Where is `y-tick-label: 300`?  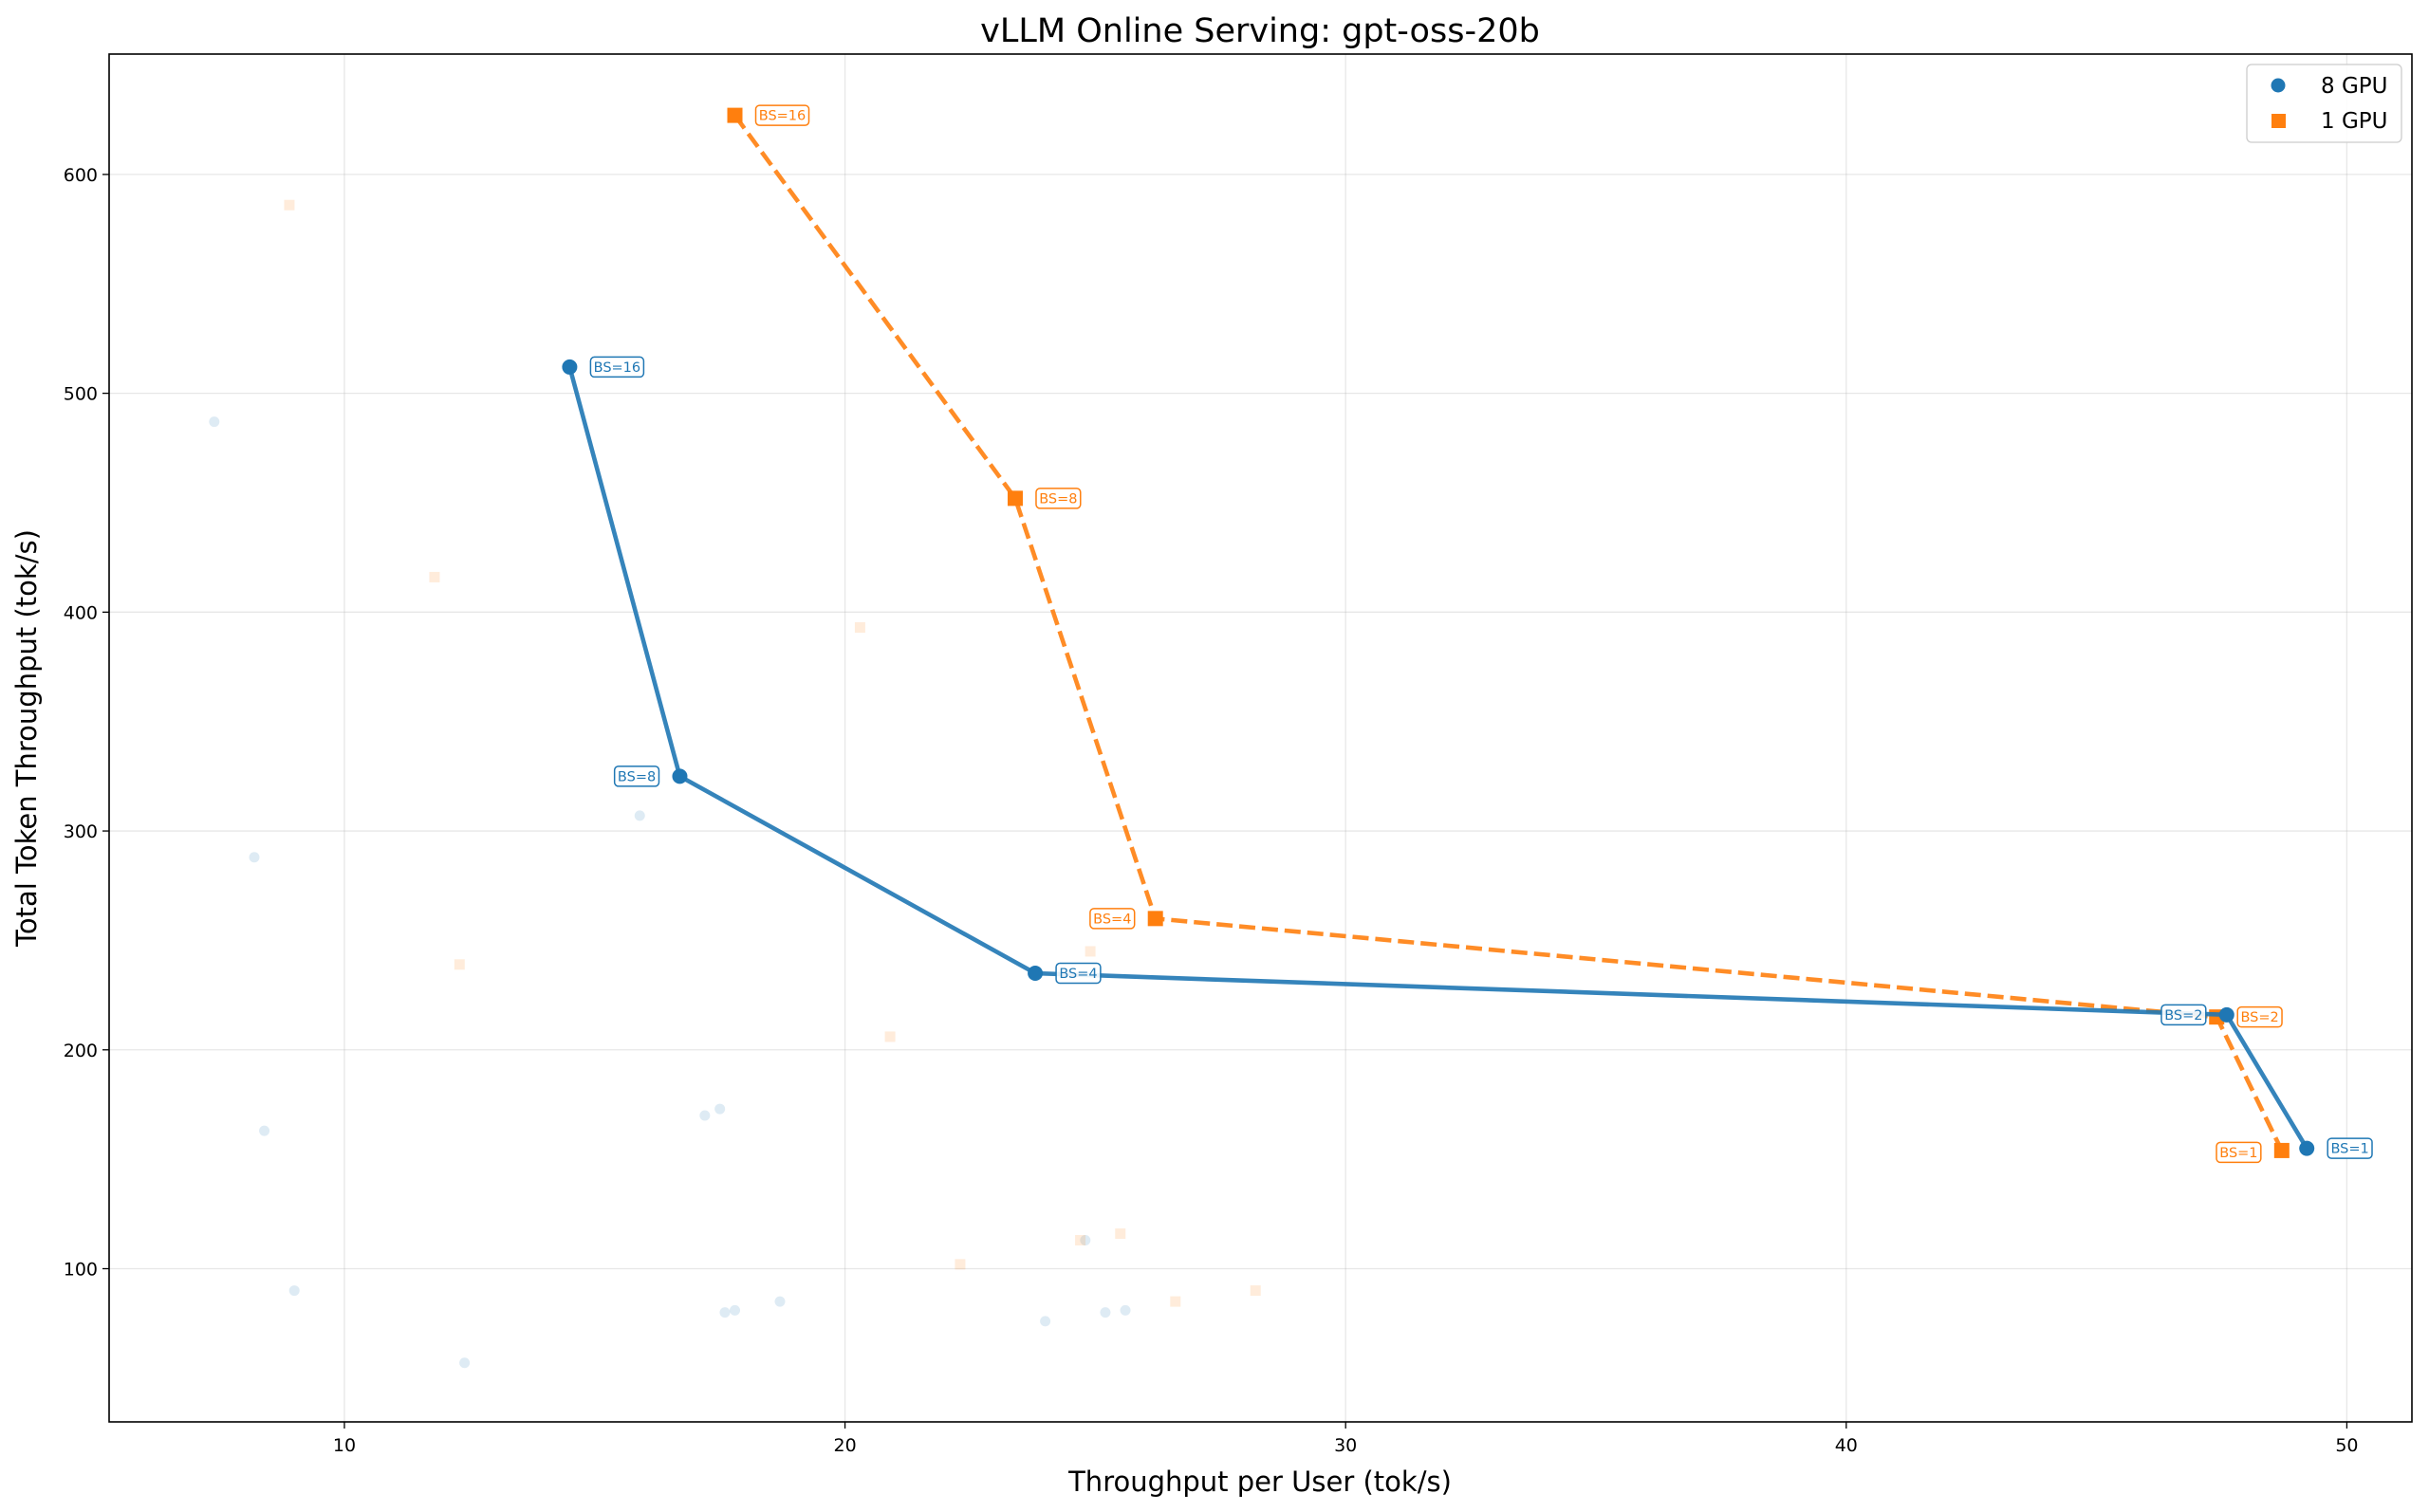 y-tick-label: 300 is located at coordinates (81, 831).